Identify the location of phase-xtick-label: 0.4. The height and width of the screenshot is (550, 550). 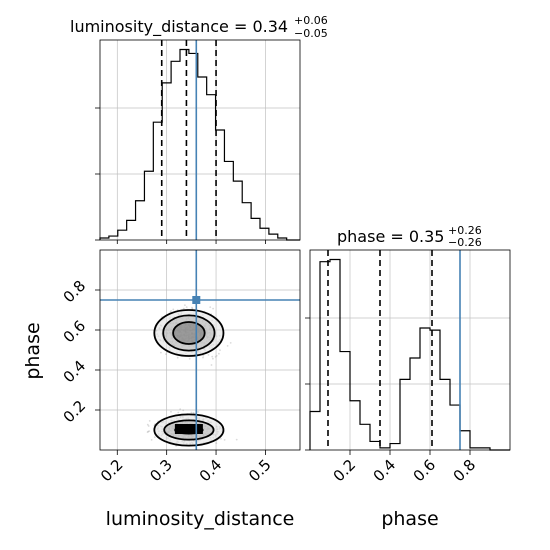
(385, 471).